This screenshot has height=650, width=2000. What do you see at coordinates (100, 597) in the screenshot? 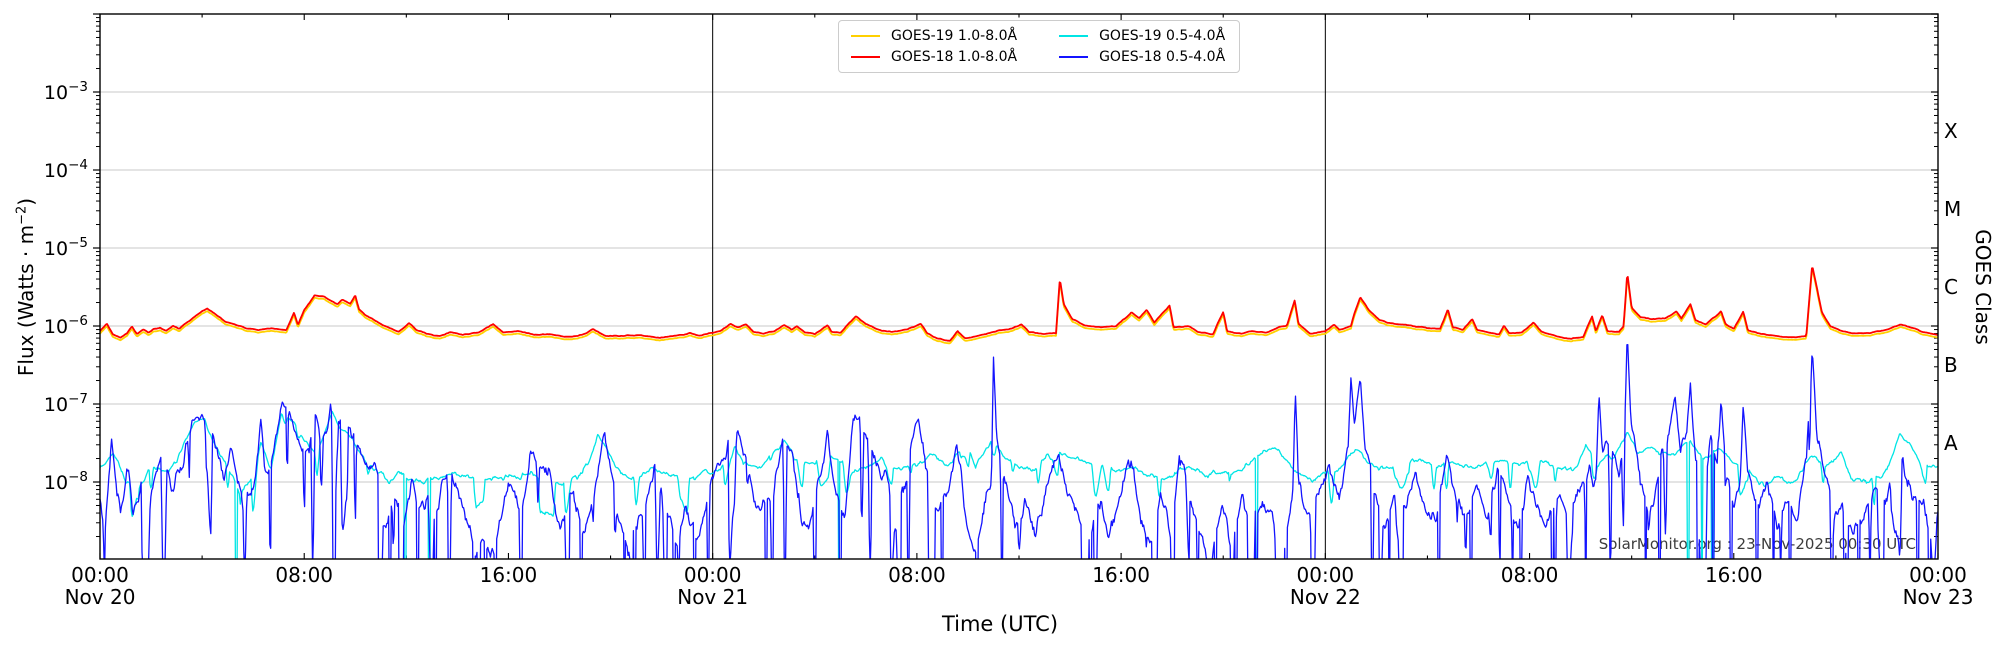
I see `day-label: Nov 20` at bounding box center [100, 597].